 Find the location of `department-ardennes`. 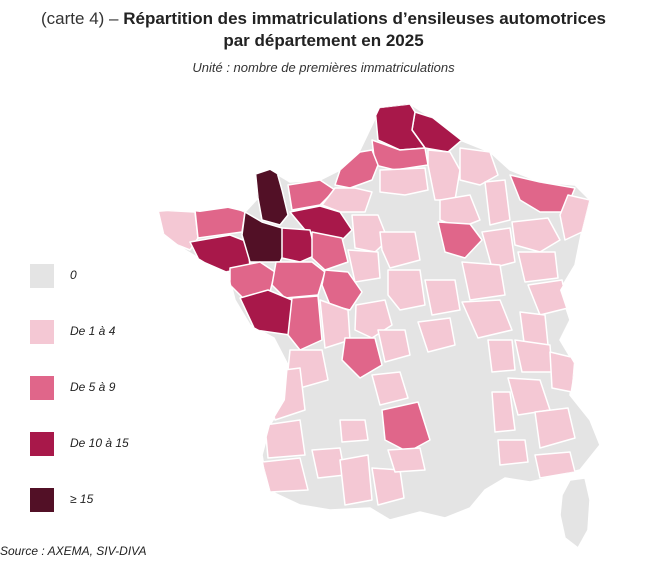

department-ardennes is located at coordinates (479, 166).